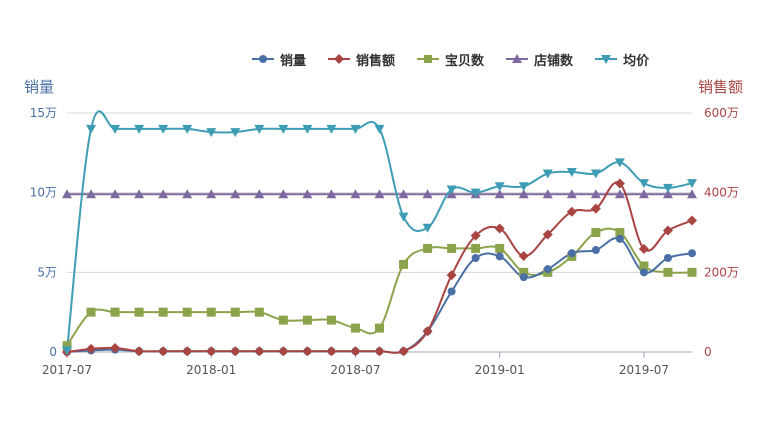 This screenshot has height=426, width=766. What do you see at coordinates (539, 59) in the screenshot?
I see `legend-item-store-count: 店铺数` at bounding box center [539, 59].